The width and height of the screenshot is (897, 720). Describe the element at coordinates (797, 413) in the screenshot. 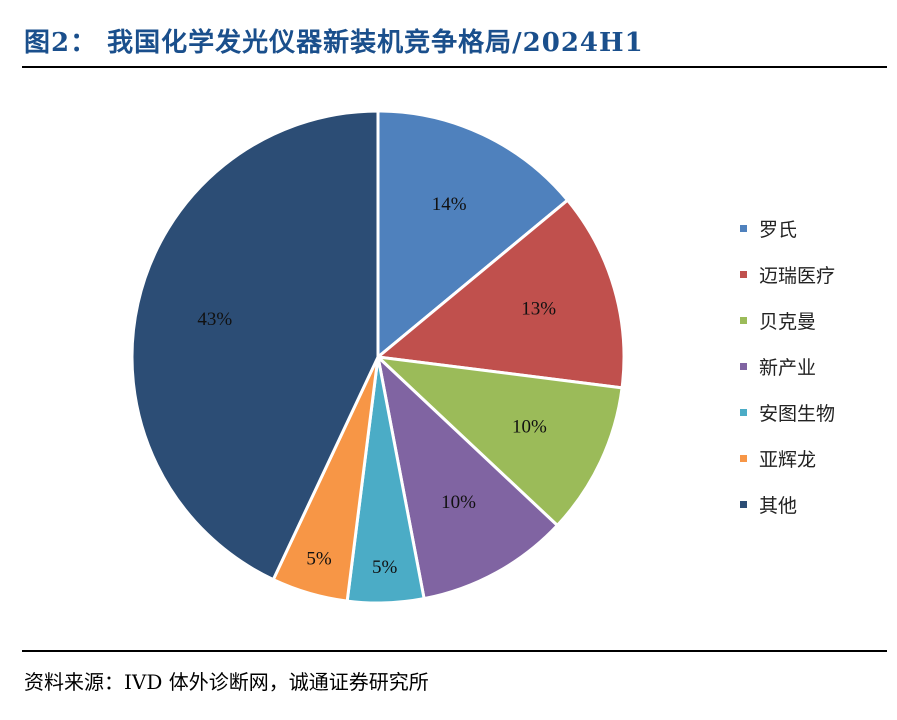

I see `legend-label: 安图生物` at that location.